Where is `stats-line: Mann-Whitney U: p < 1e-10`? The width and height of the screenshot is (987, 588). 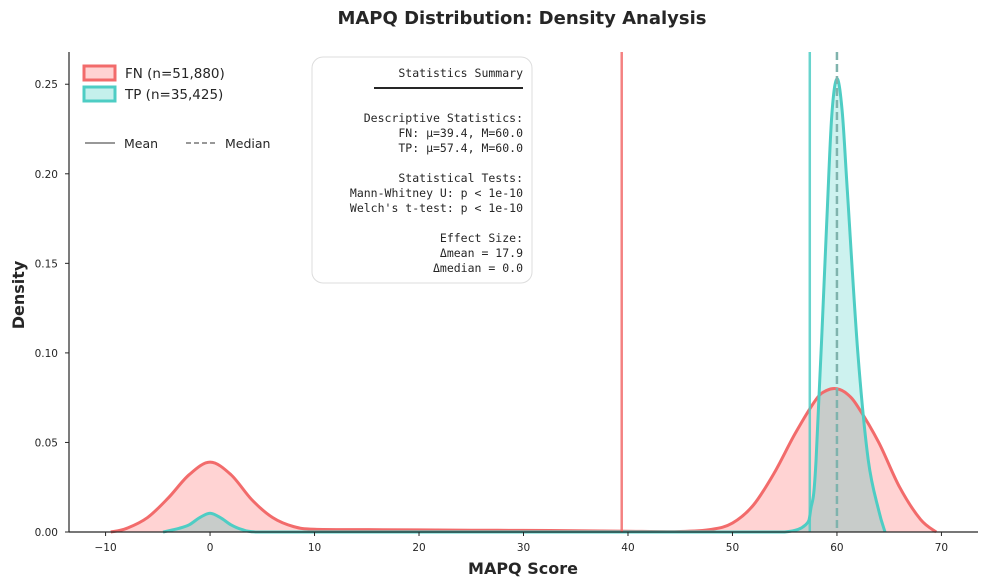 stats-line: Mann-Whitney U: p < 1e-10 is located at coordinates (436, 193).